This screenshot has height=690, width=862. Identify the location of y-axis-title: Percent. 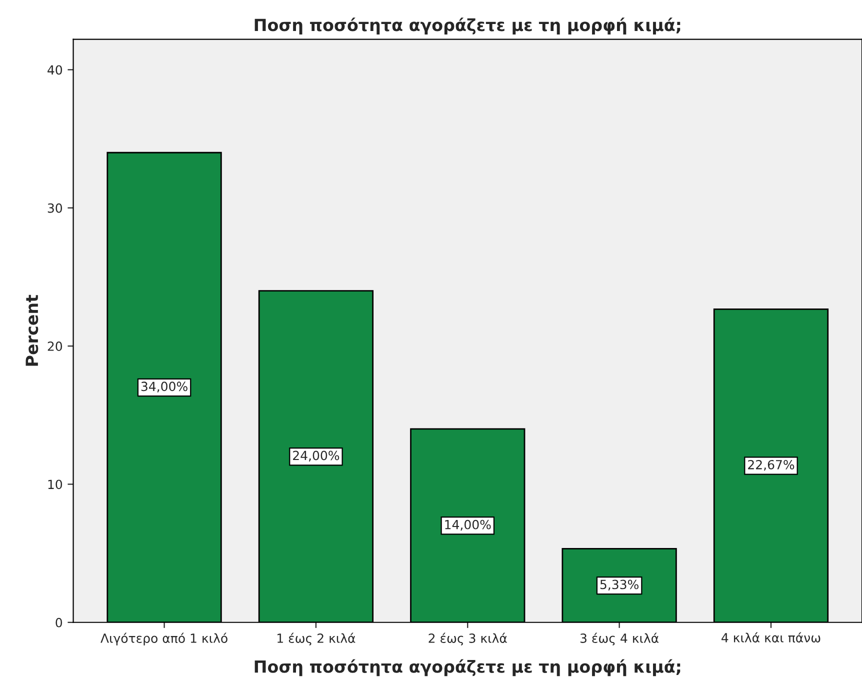
(32, 330).